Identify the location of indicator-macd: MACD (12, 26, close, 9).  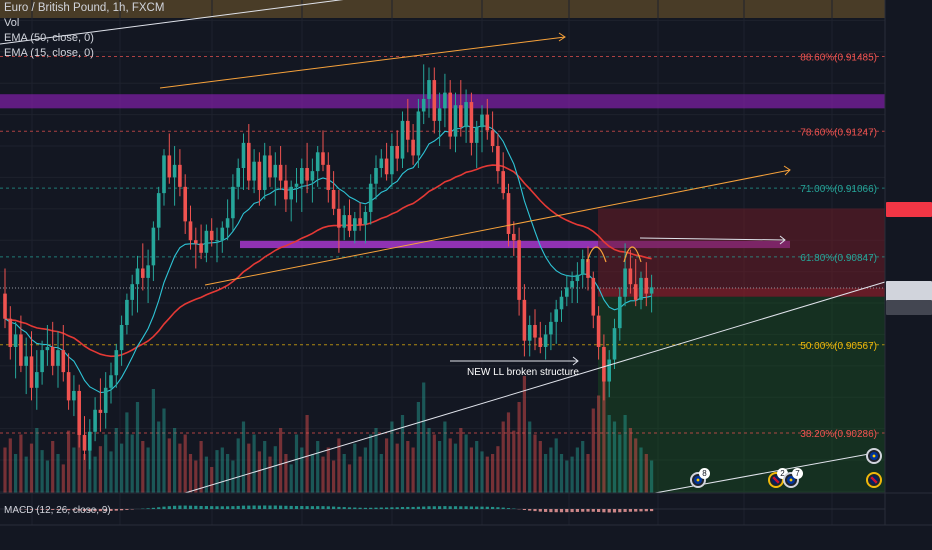
(57, 510).